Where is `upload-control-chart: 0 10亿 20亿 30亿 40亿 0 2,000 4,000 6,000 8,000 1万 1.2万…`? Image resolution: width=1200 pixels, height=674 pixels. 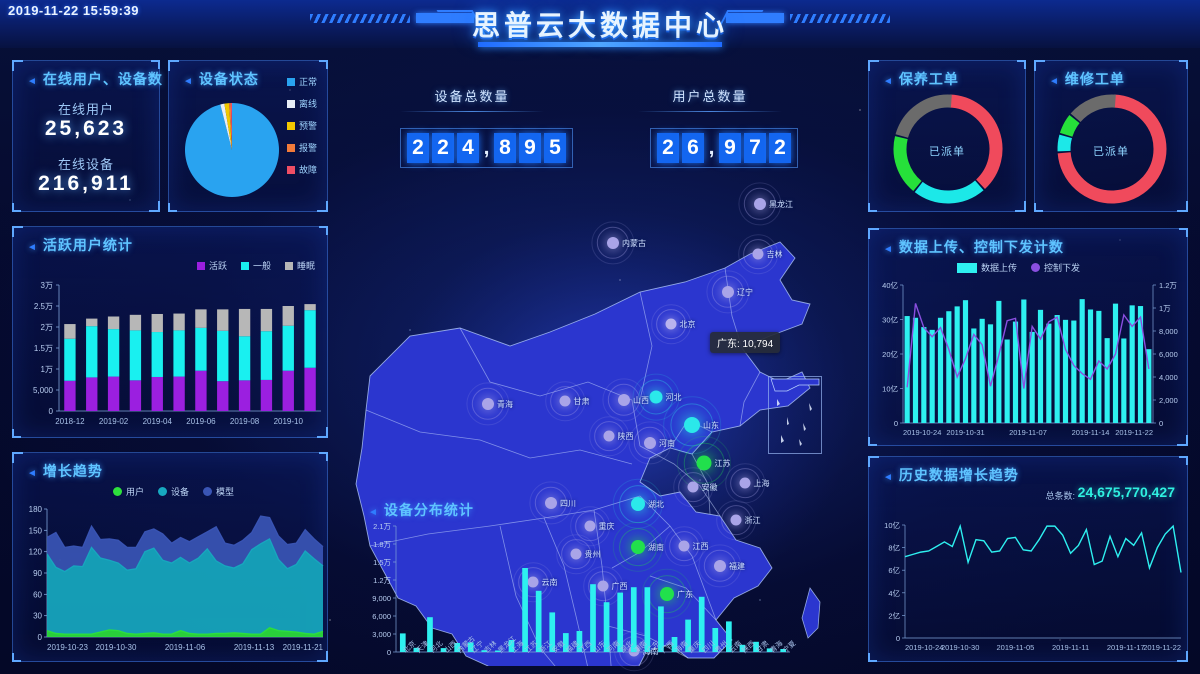 upload-control-chart: 0 10亿 20亿 30亿 40亿 0 2,000 4,000 6,000 8,000 1万 1.2万… is located at coordinates (1029, 361).